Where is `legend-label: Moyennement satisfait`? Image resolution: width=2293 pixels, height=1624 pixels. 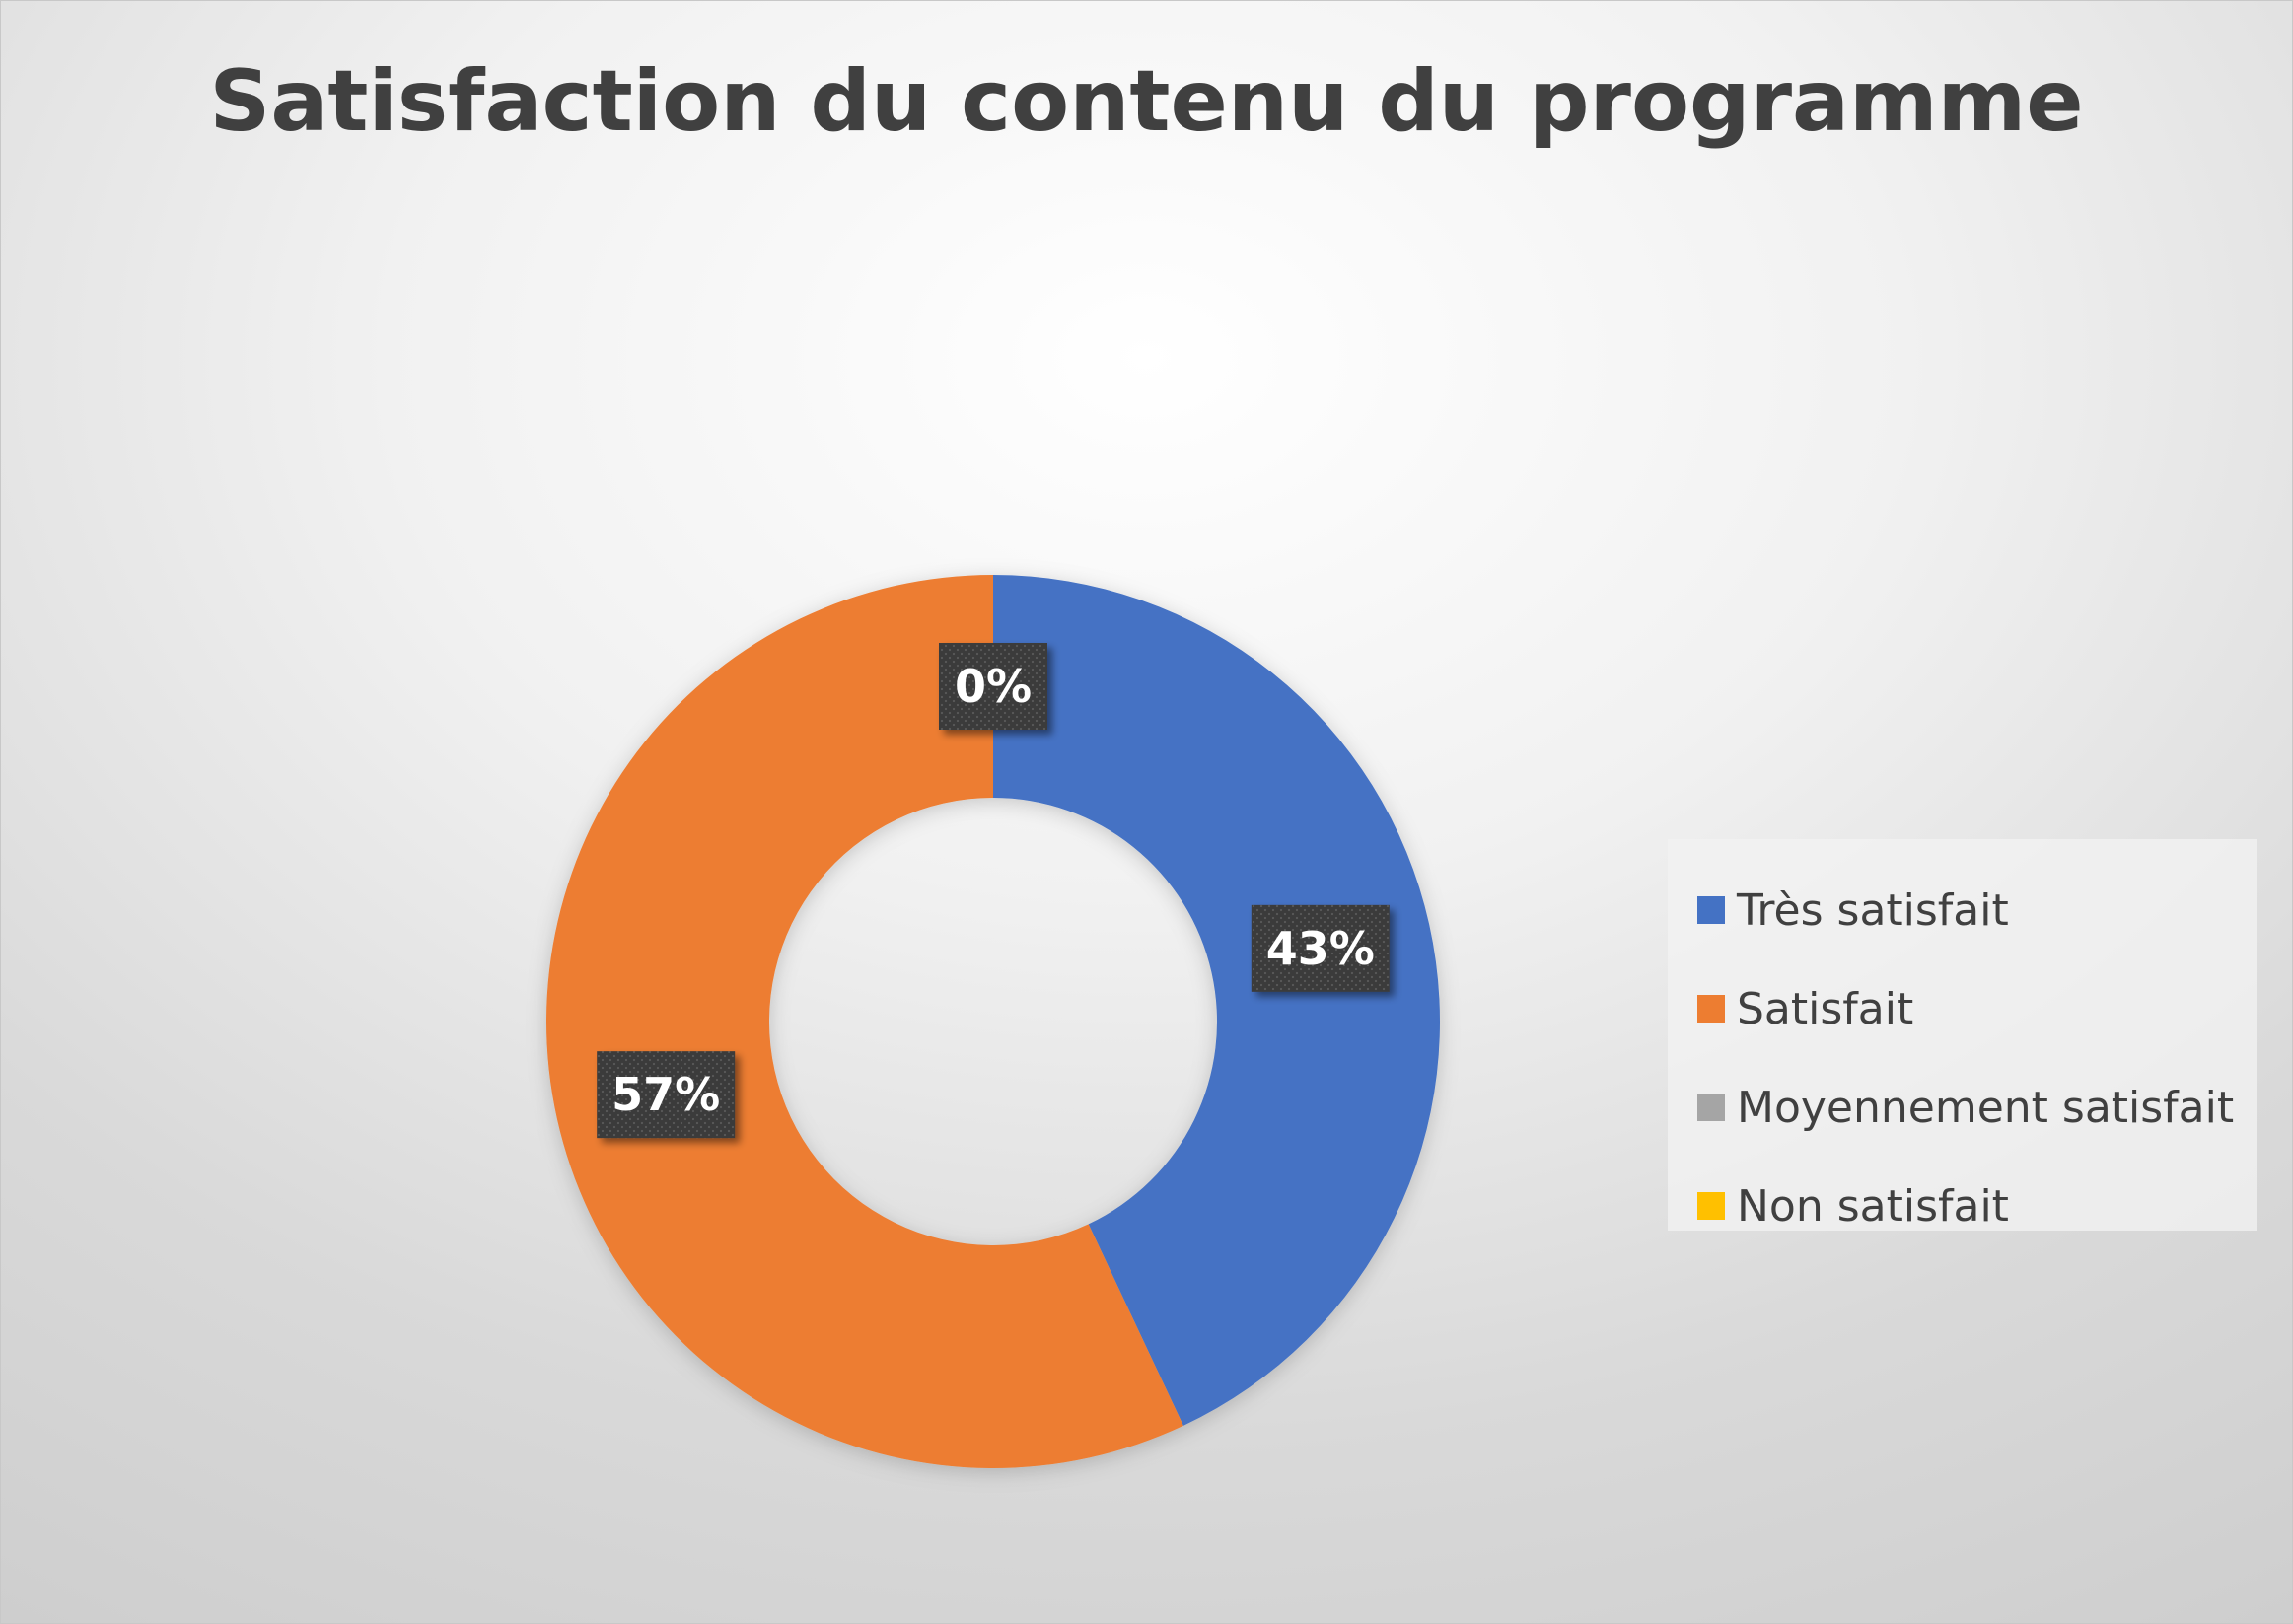
legend-label: Moyennement satisfait is located at coordinates (1986, 1107).